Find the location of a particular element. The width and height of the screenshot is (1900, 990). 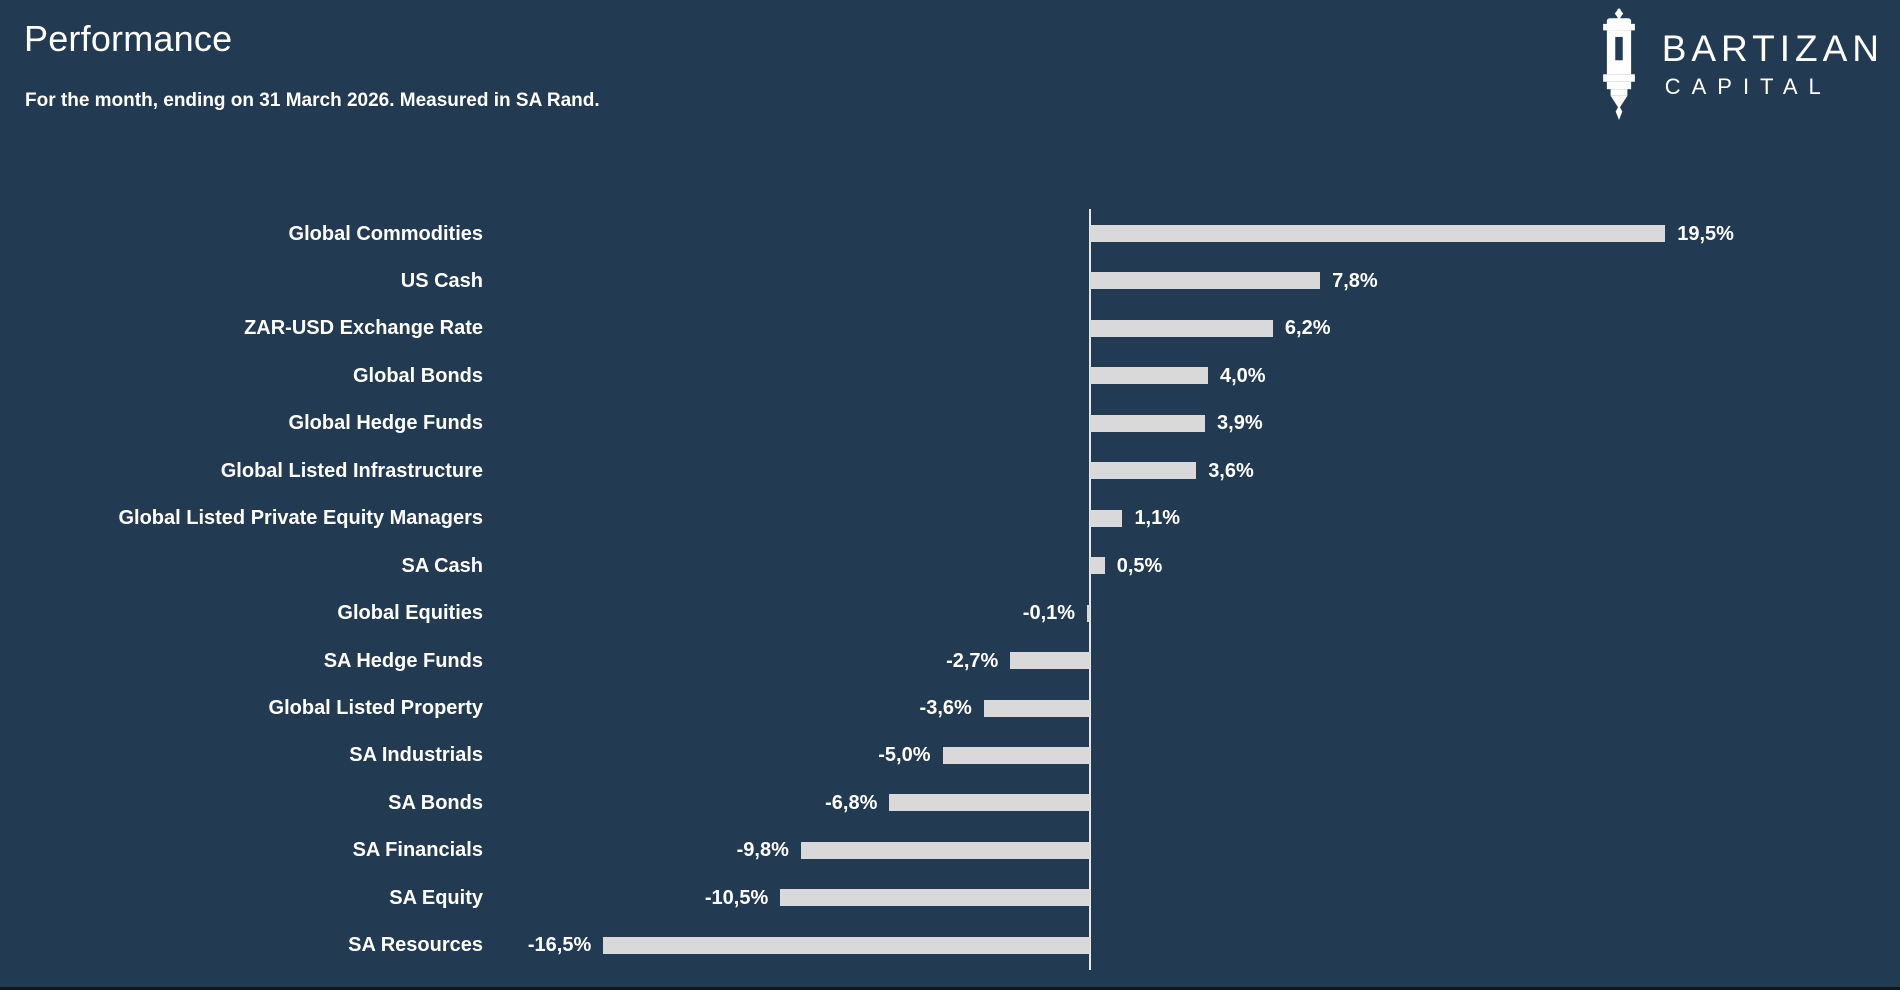

category-label: SA Cash is located at coordinates (442, 565).